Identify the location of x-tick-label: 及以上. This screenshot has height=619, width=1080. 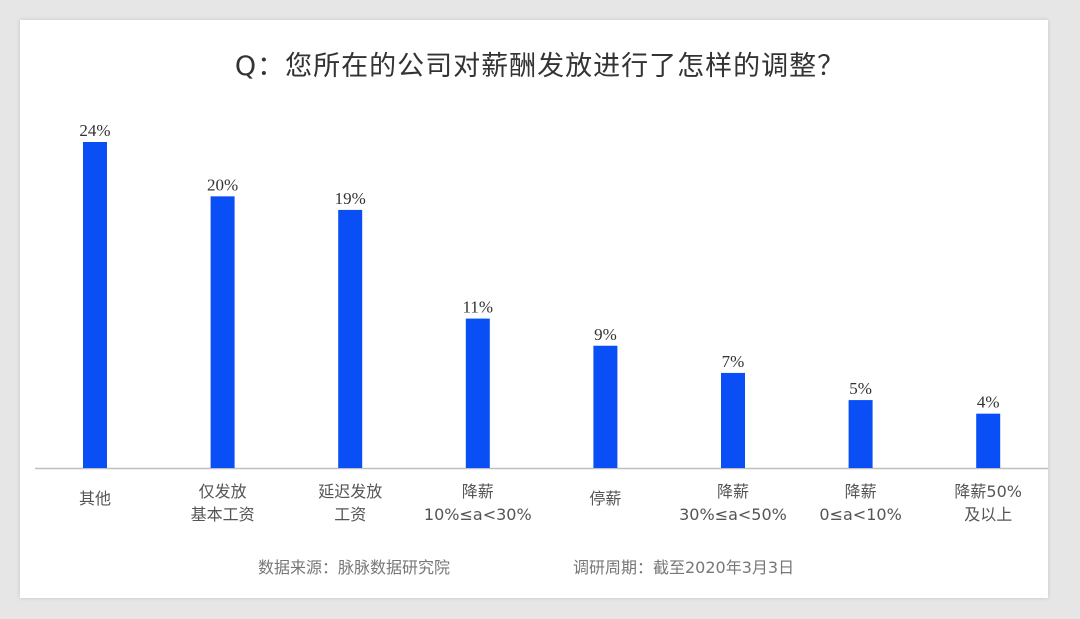
(988, 514).